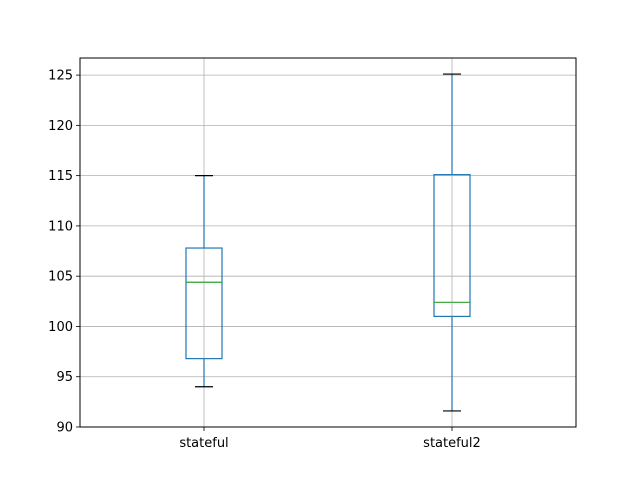 Image resolution: width=640 pixels, height=484 pixels. I want to click on y-tick-label: 125, so click(60, 76).